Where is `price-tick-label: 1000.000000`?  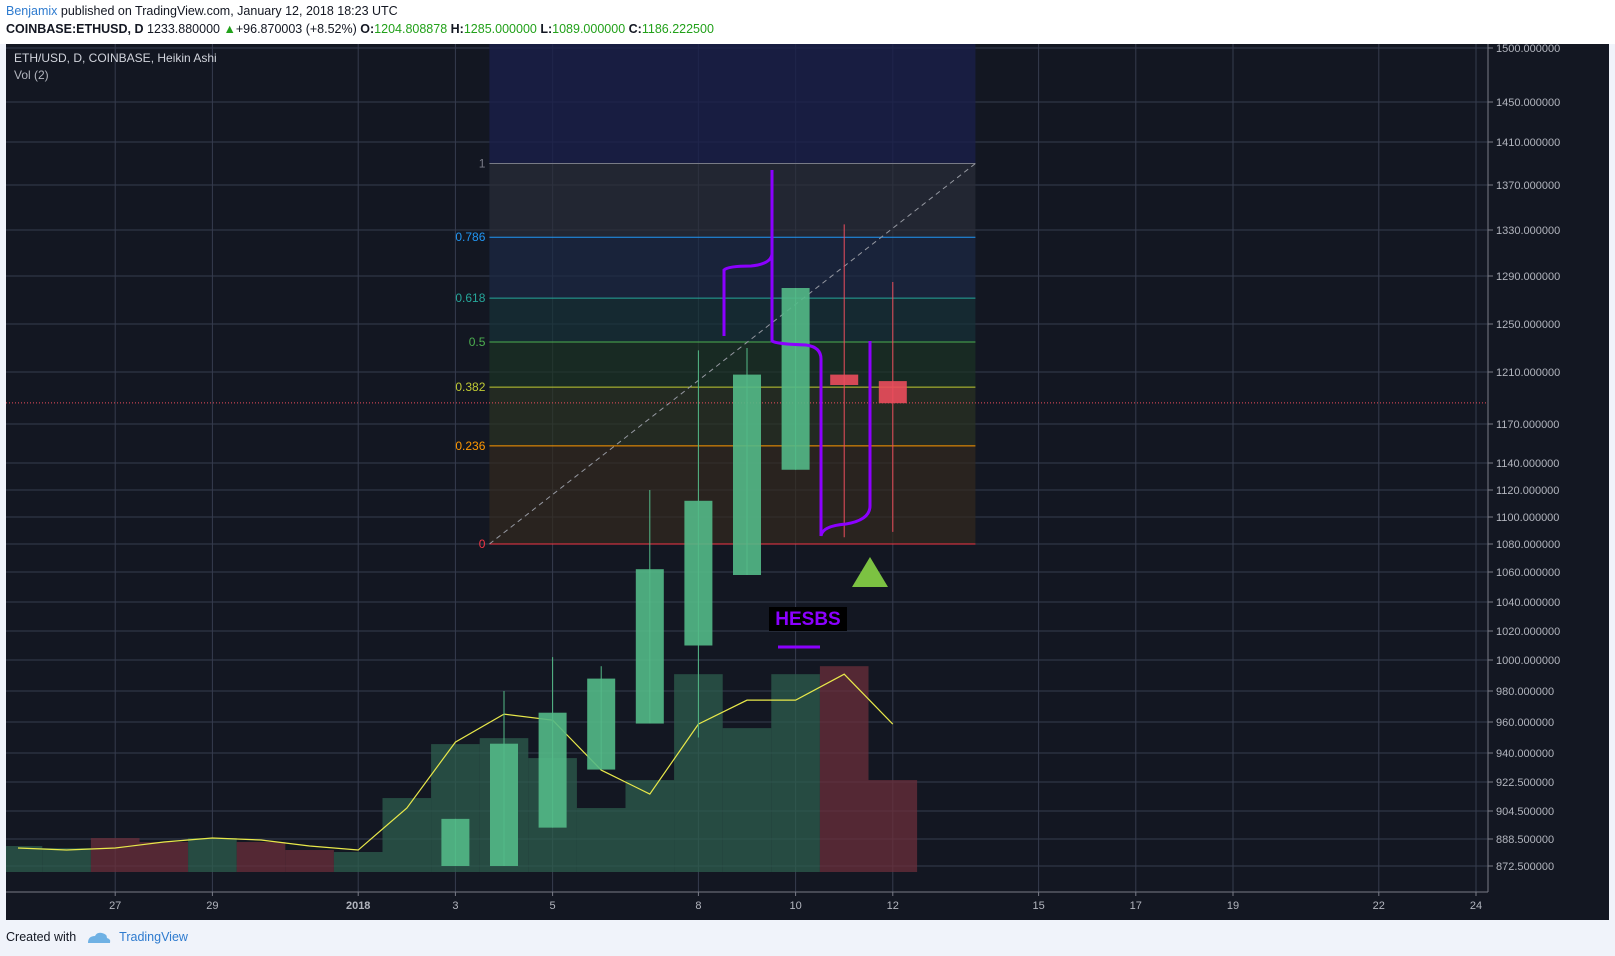 price-tick-label: 1000.000000 is located at coordinates (1528, 661).